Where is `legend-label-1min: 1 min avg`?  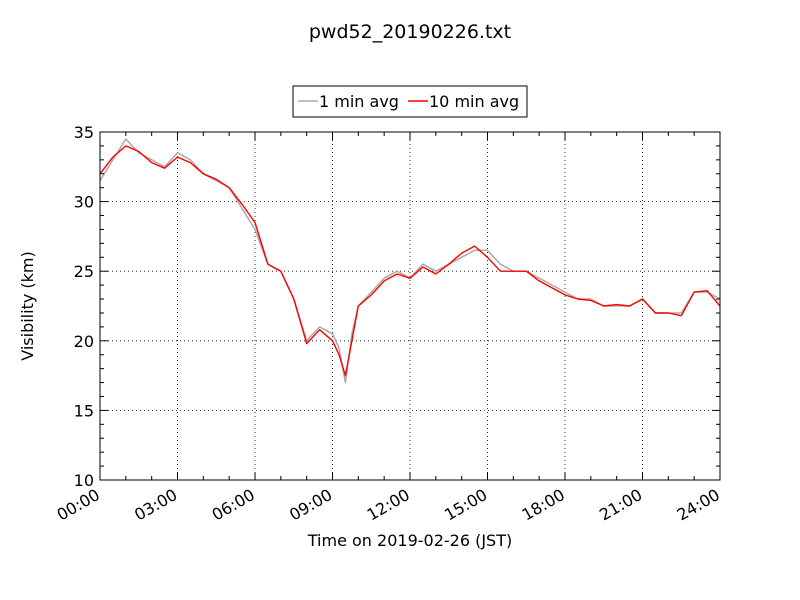 legend-label-1min: 1 min avg is located at coordinates (359, 101).